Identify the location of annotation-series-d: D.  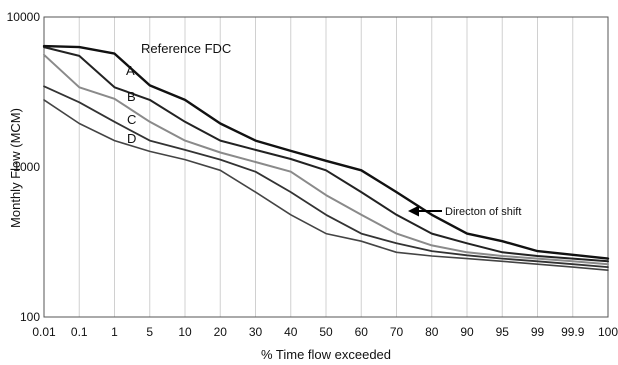
(131, 138).